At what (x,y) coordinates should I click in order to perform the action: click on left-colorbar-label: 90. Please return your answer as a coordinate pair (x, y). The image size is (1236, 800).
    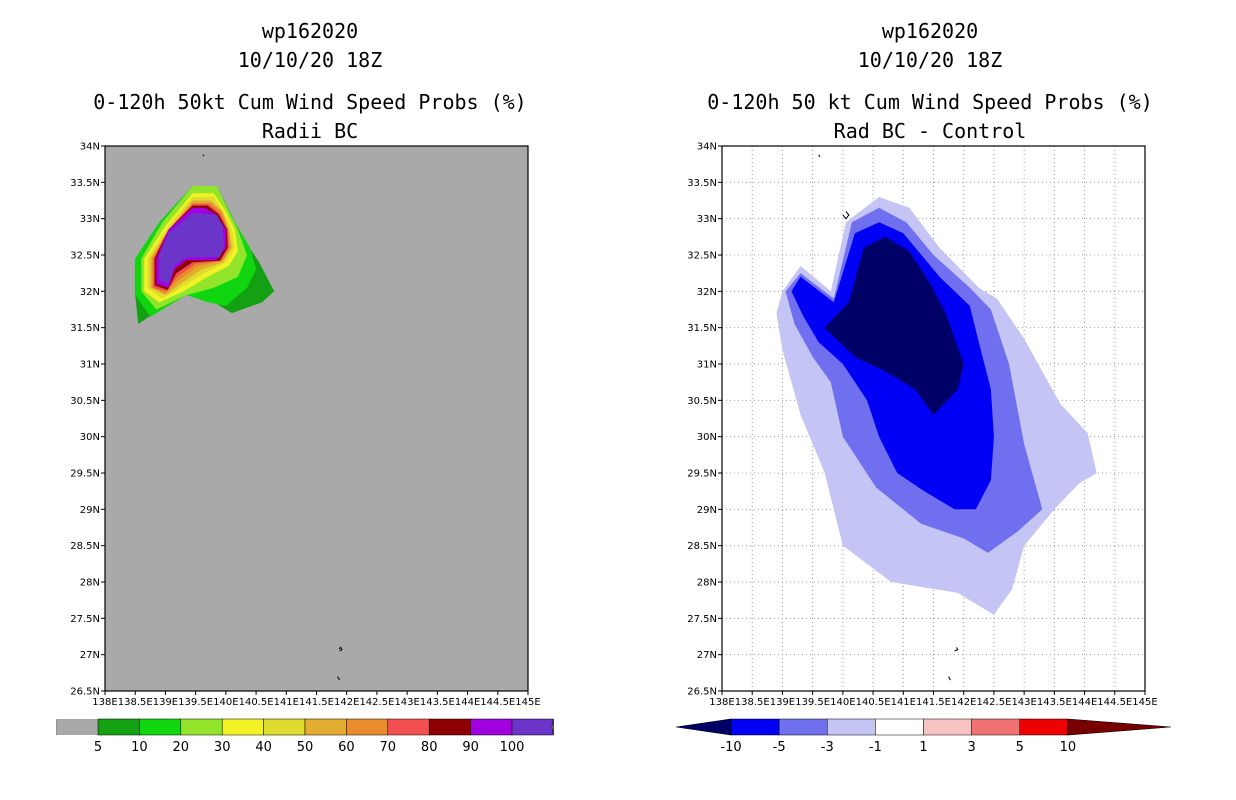
    Looking at the image, I should click on (470, 747).